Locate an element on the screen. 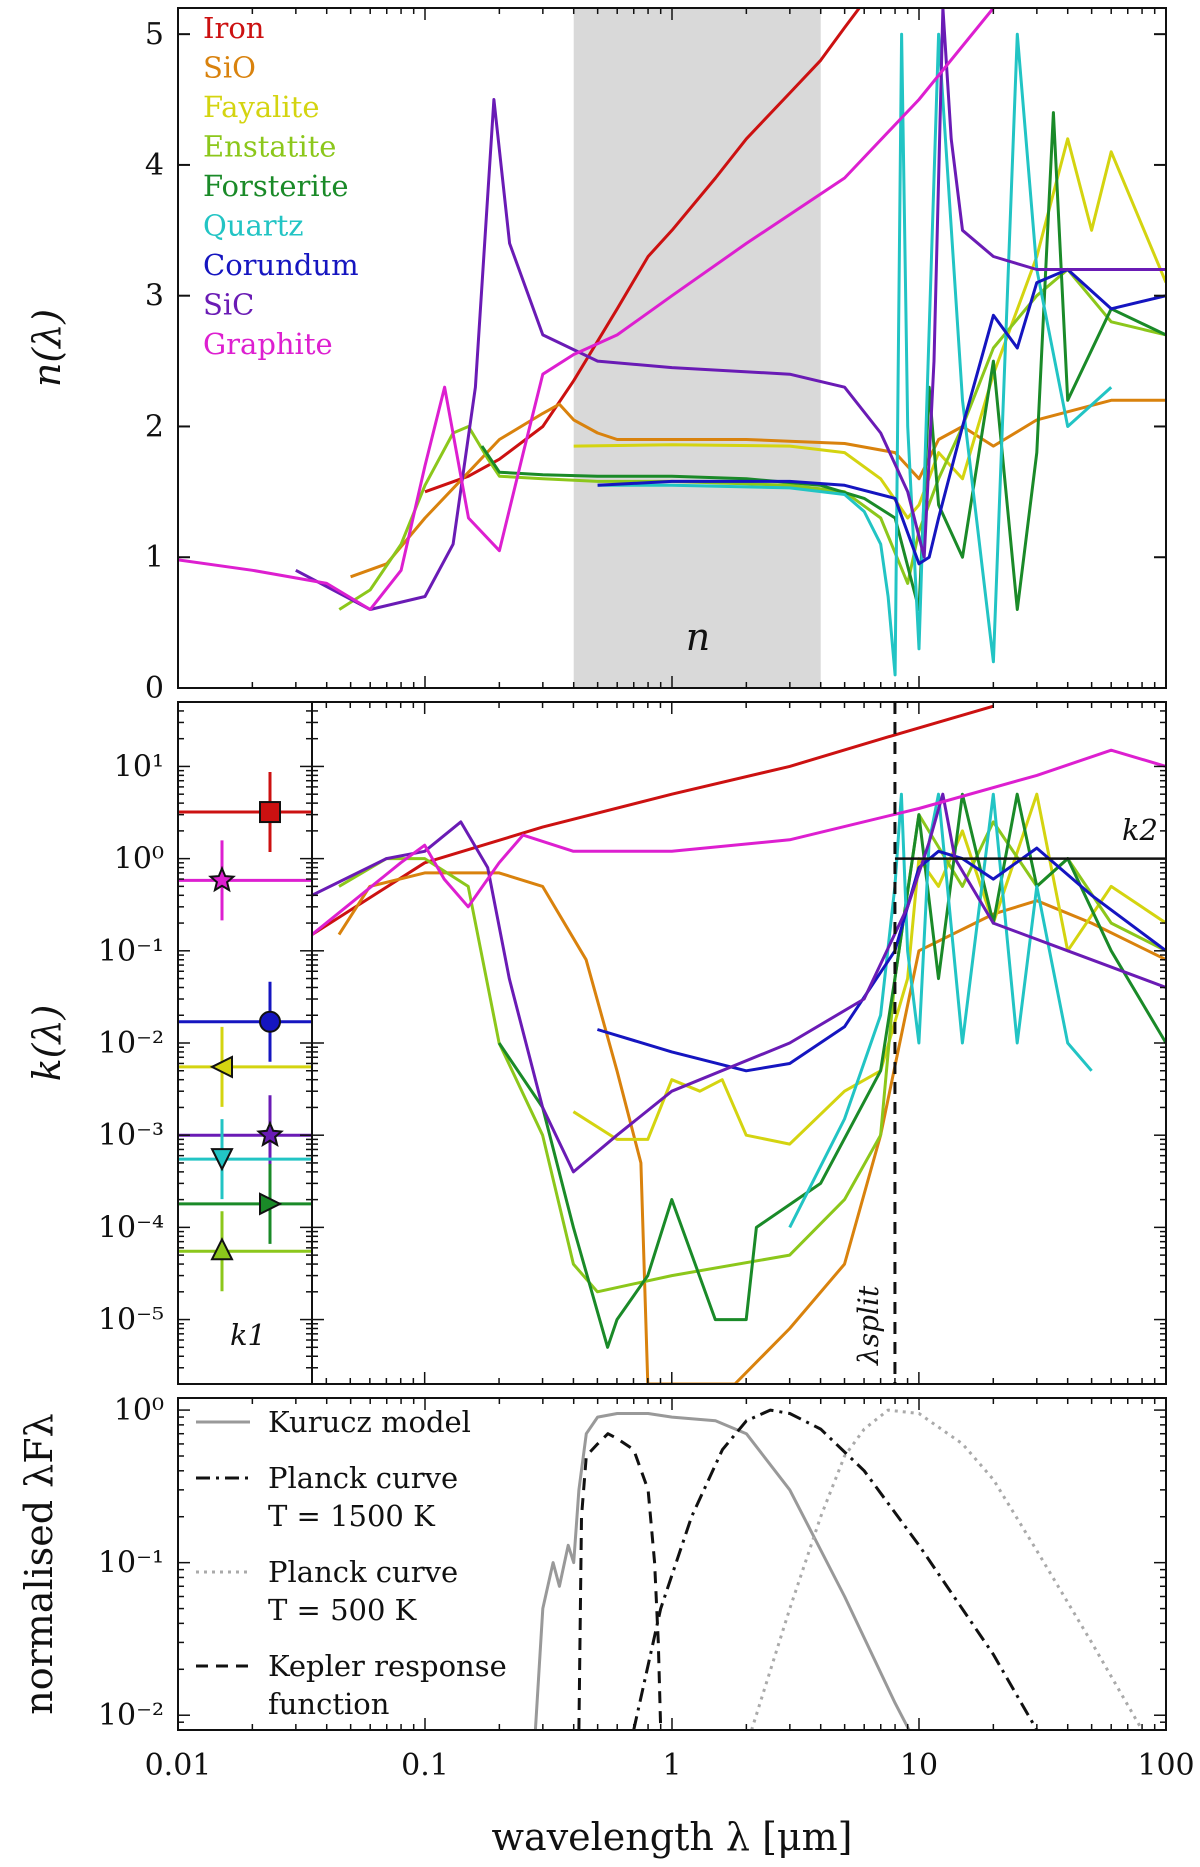 This screenshot has width=1200, height=1867. n-ytick-label: 4 is located at coordinates (154, 165).